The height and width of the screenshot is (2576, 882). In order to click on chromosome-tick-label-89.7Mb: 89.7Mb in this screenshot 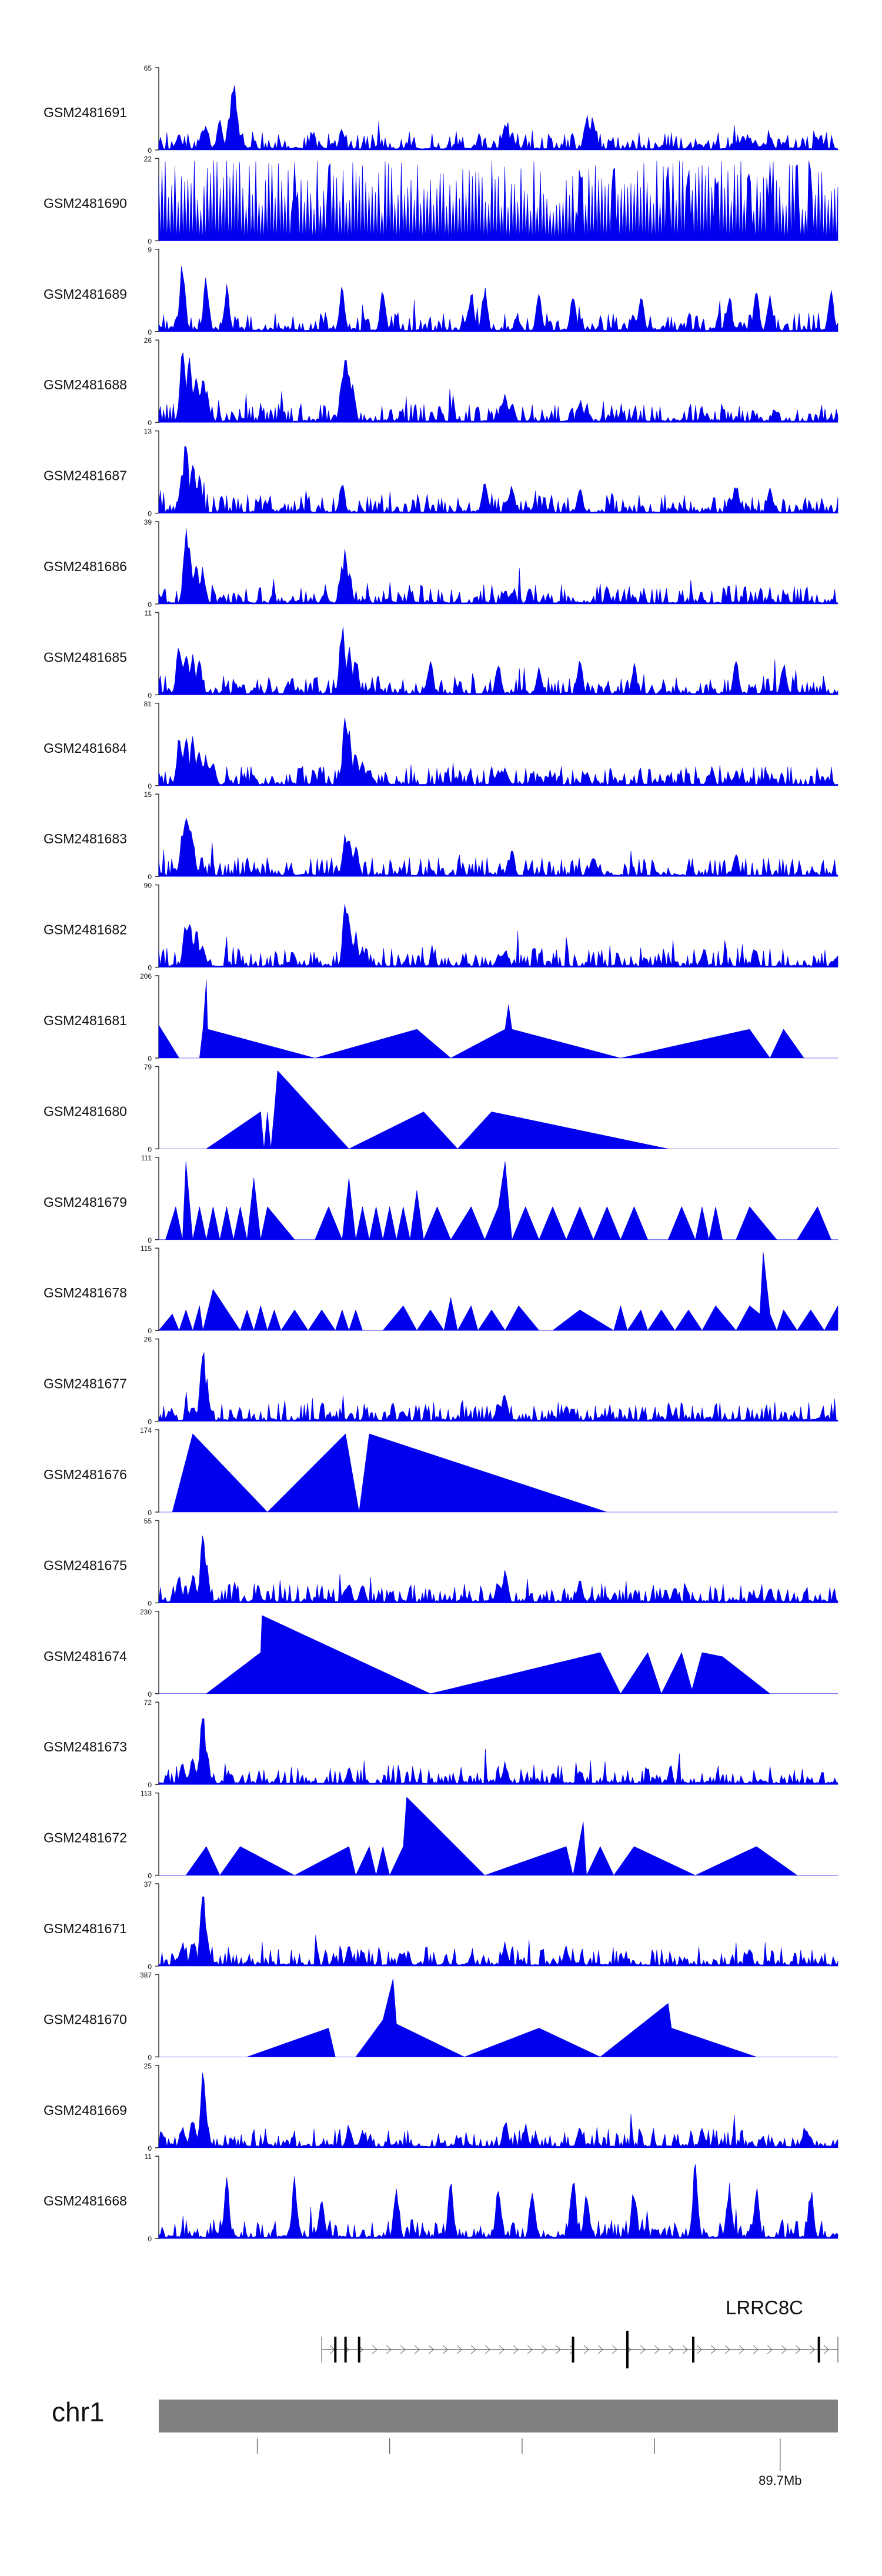, I will do `click(780, 2480)`.